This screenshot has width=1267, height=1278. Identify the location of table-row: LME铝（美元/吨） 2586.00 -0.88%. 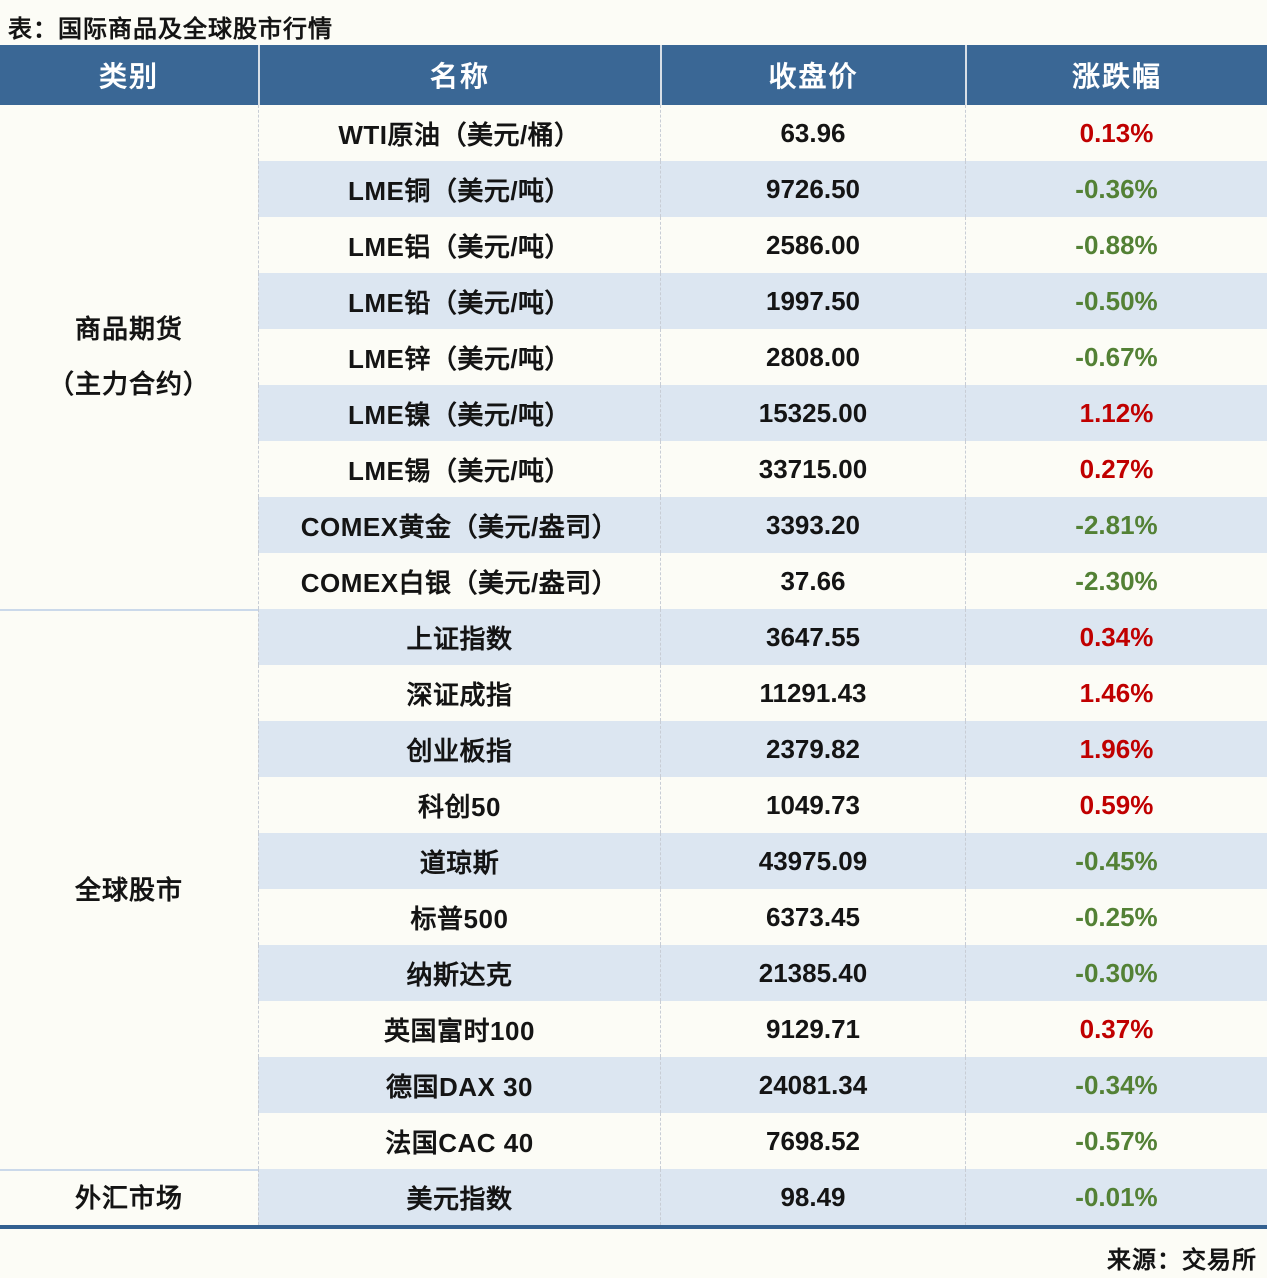
(762, 245).